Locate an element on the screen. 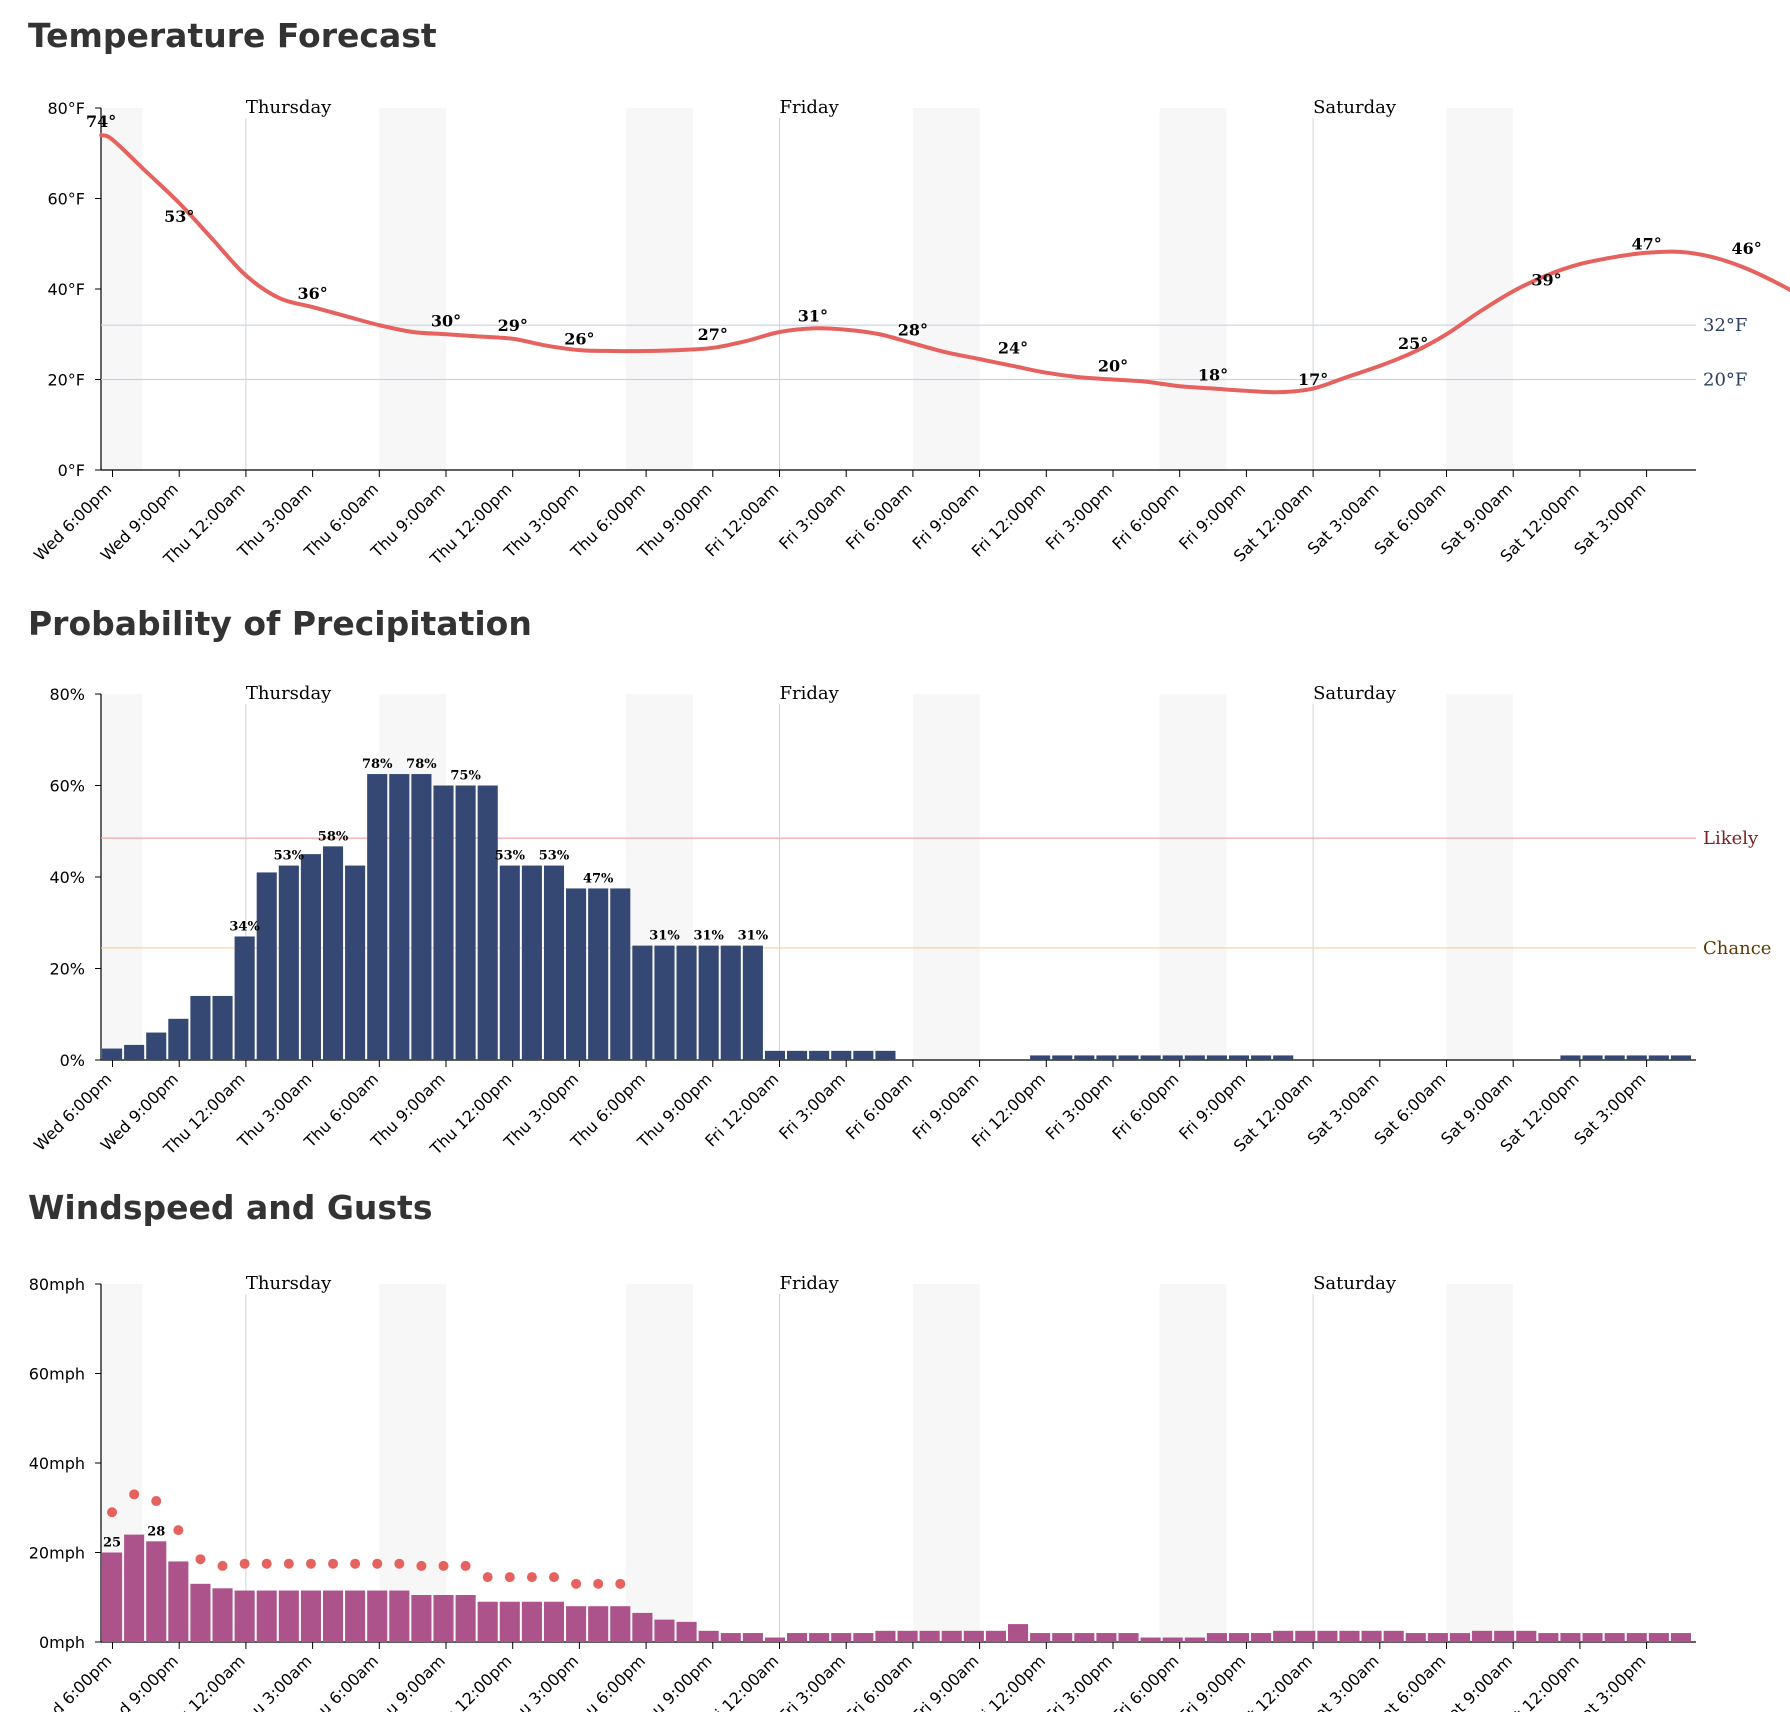 This screenshot has width=1790, height=1712. temperature-label: 27° is located at coordinates (713, 334).